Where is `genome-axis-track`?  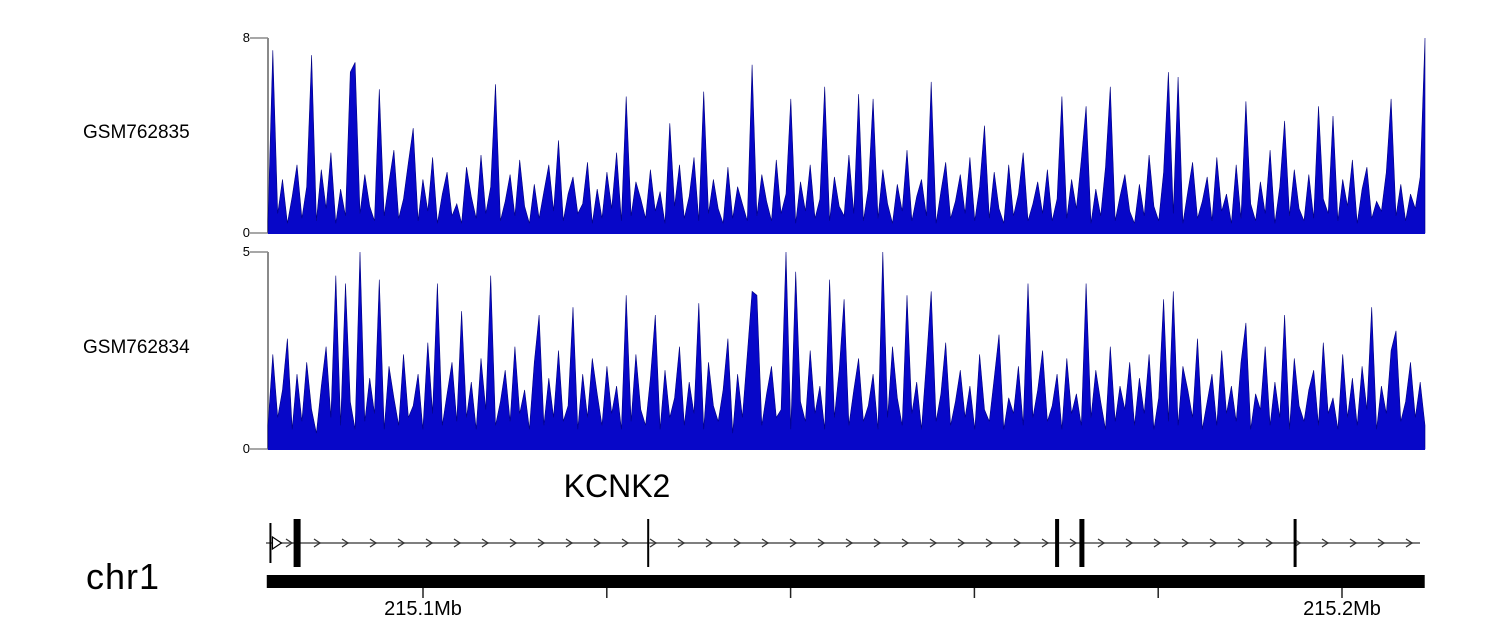
genome-axis-track is located at coordinates (845, 586).